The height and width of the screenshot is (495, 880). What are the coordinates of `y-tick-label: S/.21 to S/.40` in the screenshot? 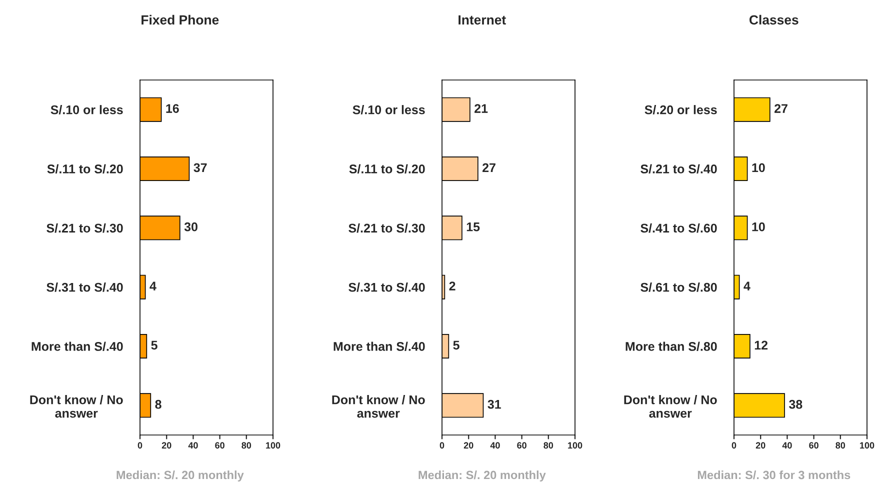 It's located at (678, 169).